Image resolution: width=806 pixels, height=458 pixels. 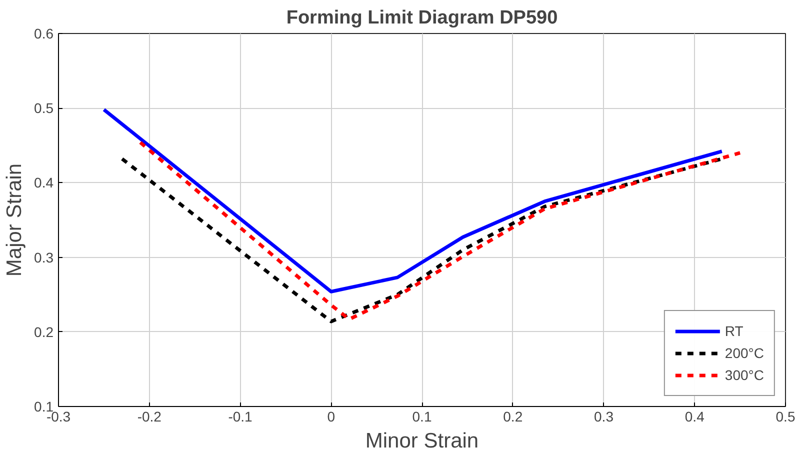 What do you see at coordinates (44, 34) in the screenshot?
I see `y-tick-label: 0.6` at bounding box center [44, 34].